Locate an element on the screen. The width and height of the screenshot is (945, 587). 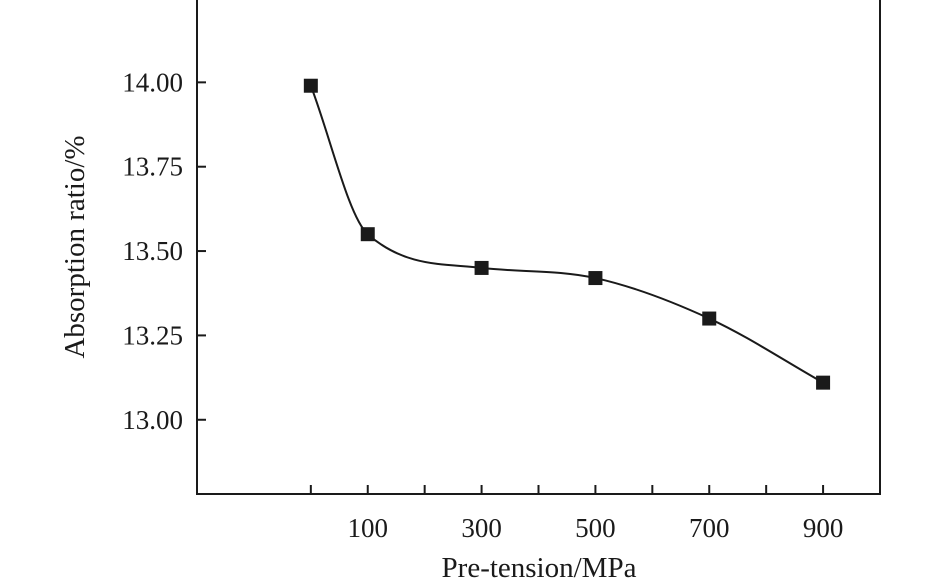
y-tick-label-0: 13.00 is located at coordinates (152, 420).